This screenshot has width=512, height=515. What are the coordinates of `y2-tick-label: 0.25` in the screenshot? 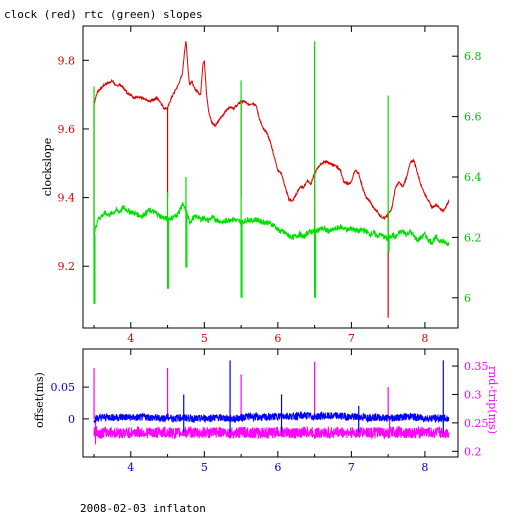 It's located at (476, 423).